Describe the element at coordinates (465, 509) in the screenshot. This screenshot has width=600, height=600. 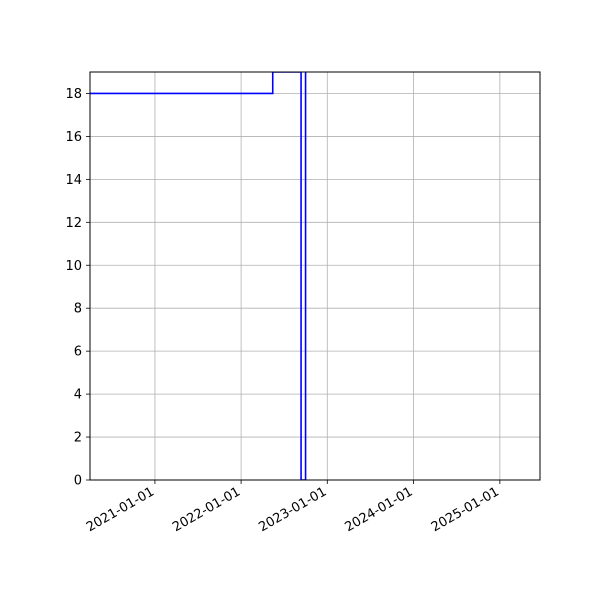
I see `x-tick-label: 2025-01-01` at that location.